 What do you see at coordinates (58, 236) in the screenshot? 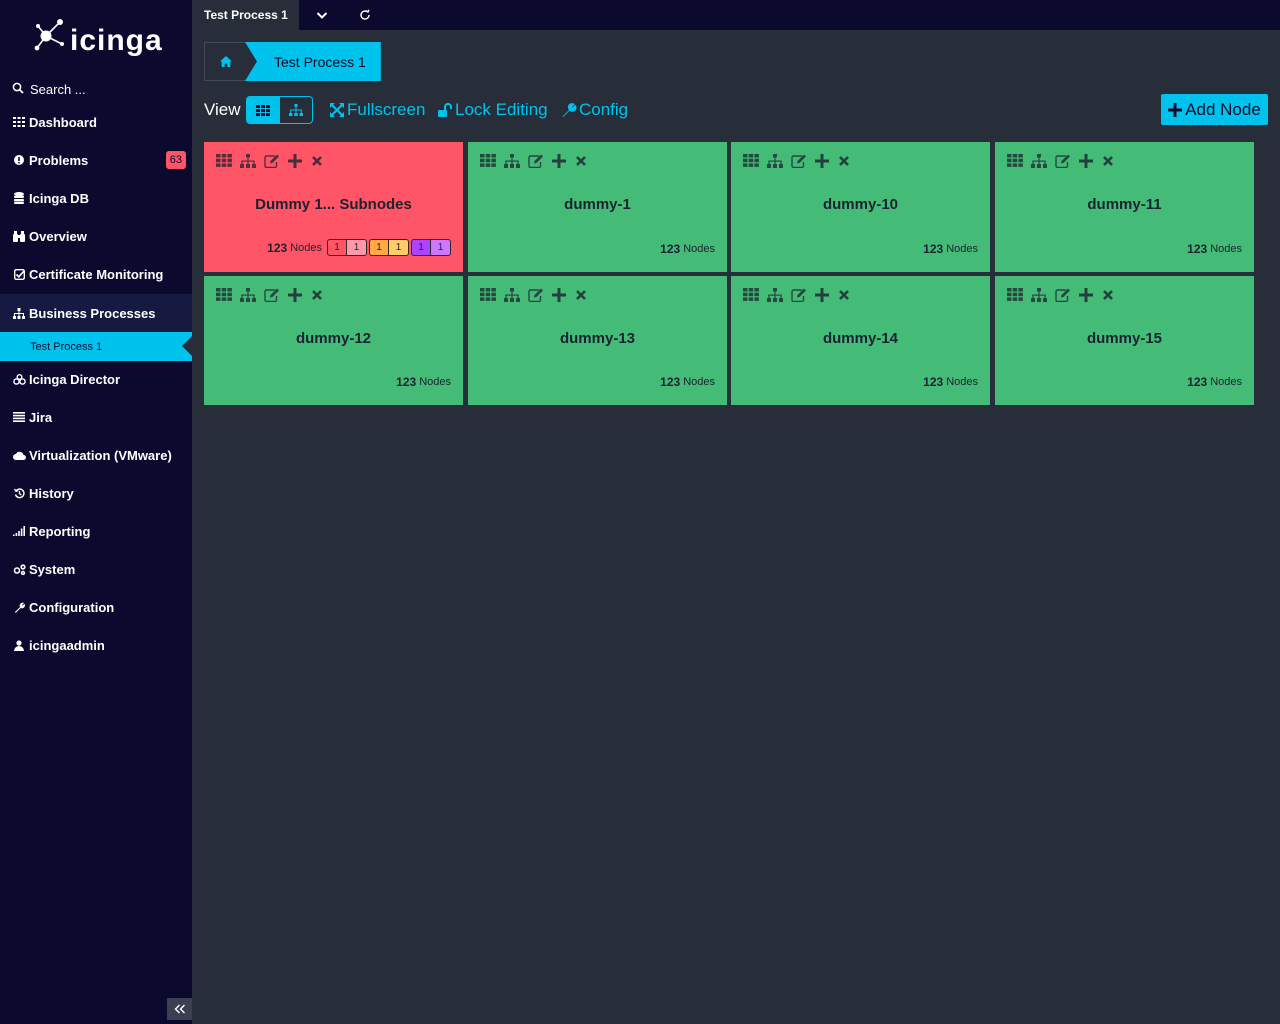
I see `sidebar-item-label: Overview` at bounding box center [58, 236].